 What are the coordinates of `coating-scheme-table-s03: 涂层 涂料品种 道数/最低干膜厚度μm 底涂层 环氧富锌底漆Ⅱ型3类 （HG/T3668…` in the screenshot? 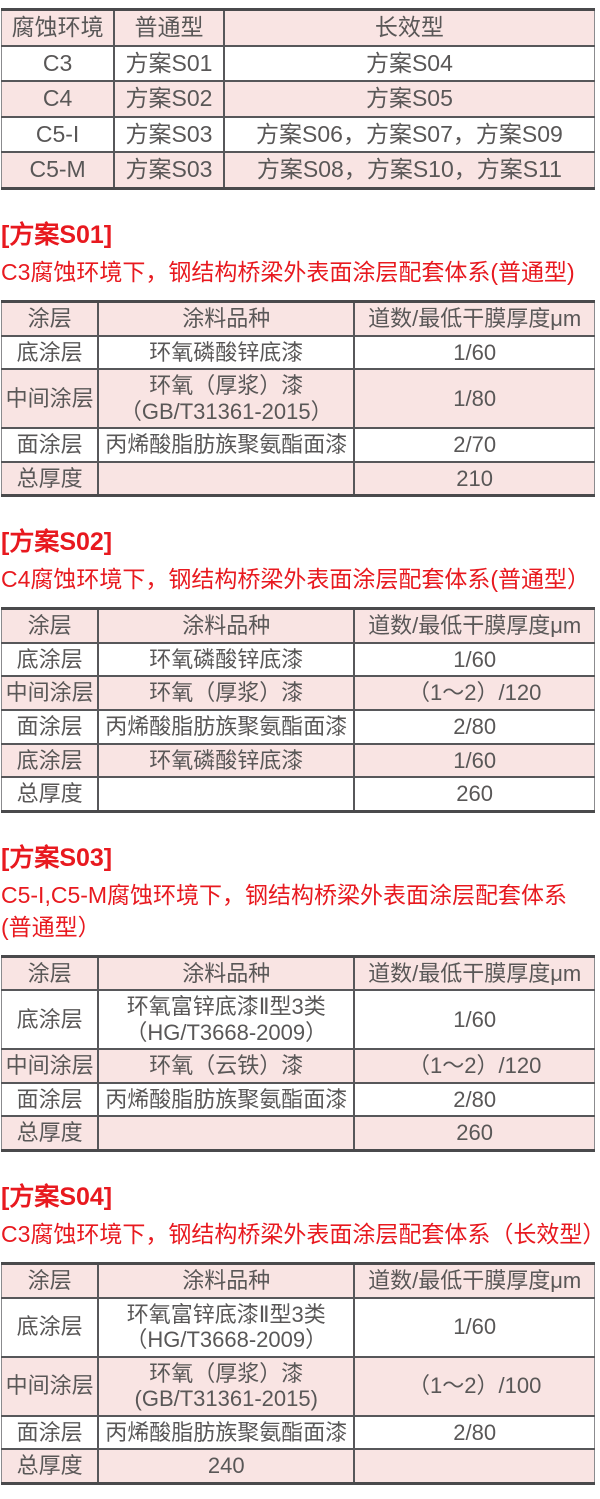 It's located at (298, 1053).